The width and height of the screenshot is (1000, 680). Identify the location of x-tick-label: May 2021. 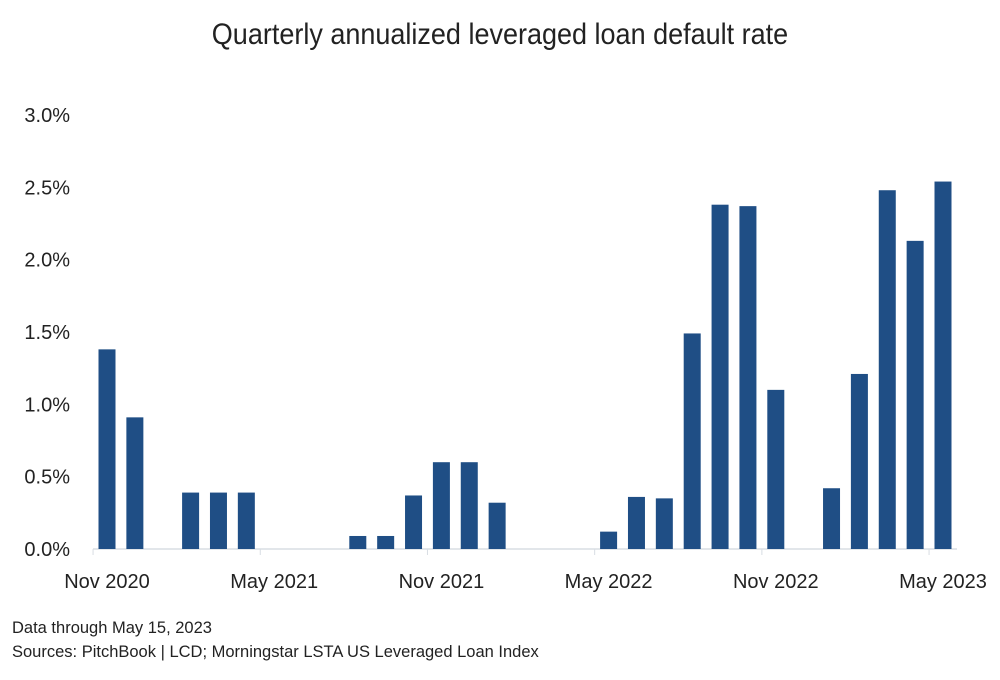
(274, 582).